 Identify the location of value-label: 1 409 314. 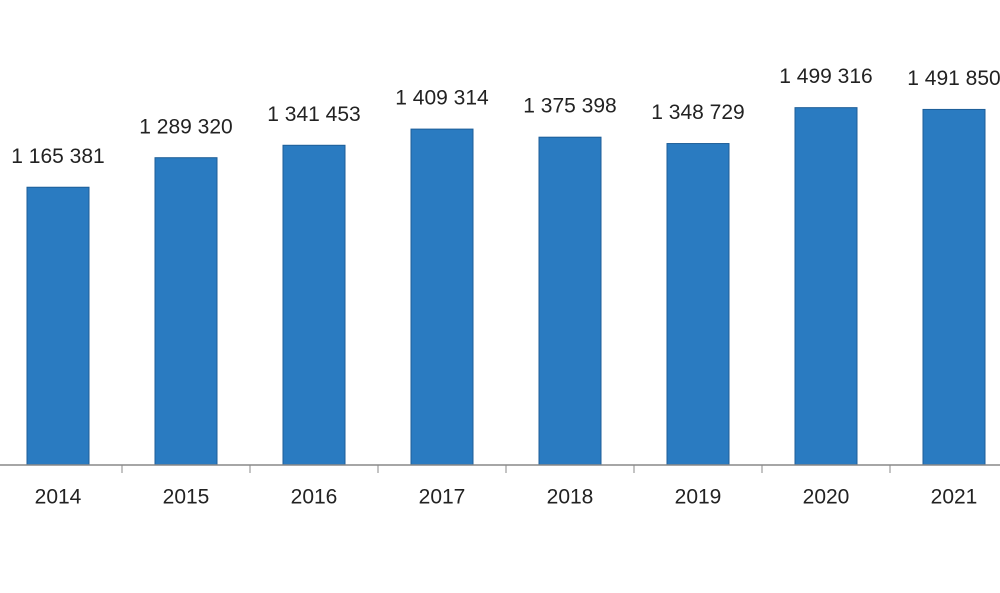
(442, 98).